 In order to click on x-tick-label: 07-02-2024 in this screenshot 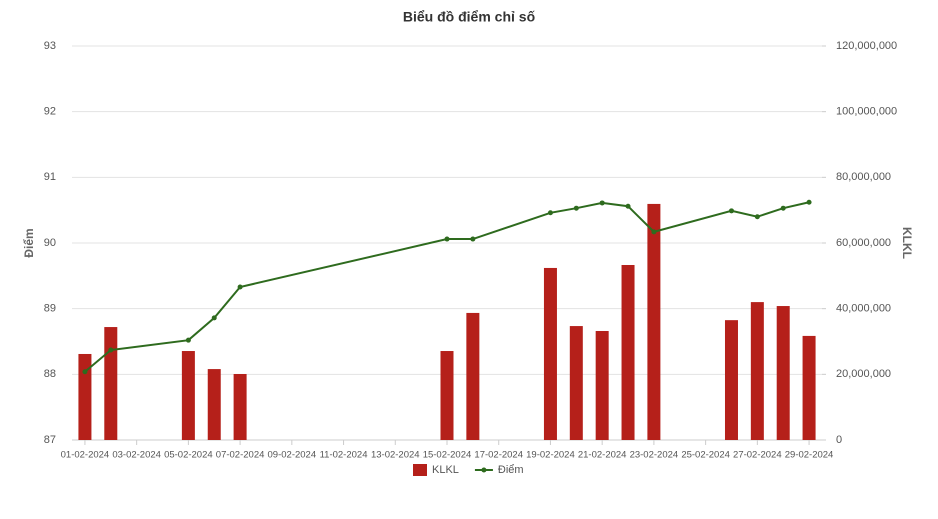, I will do `click(240, 455)`.